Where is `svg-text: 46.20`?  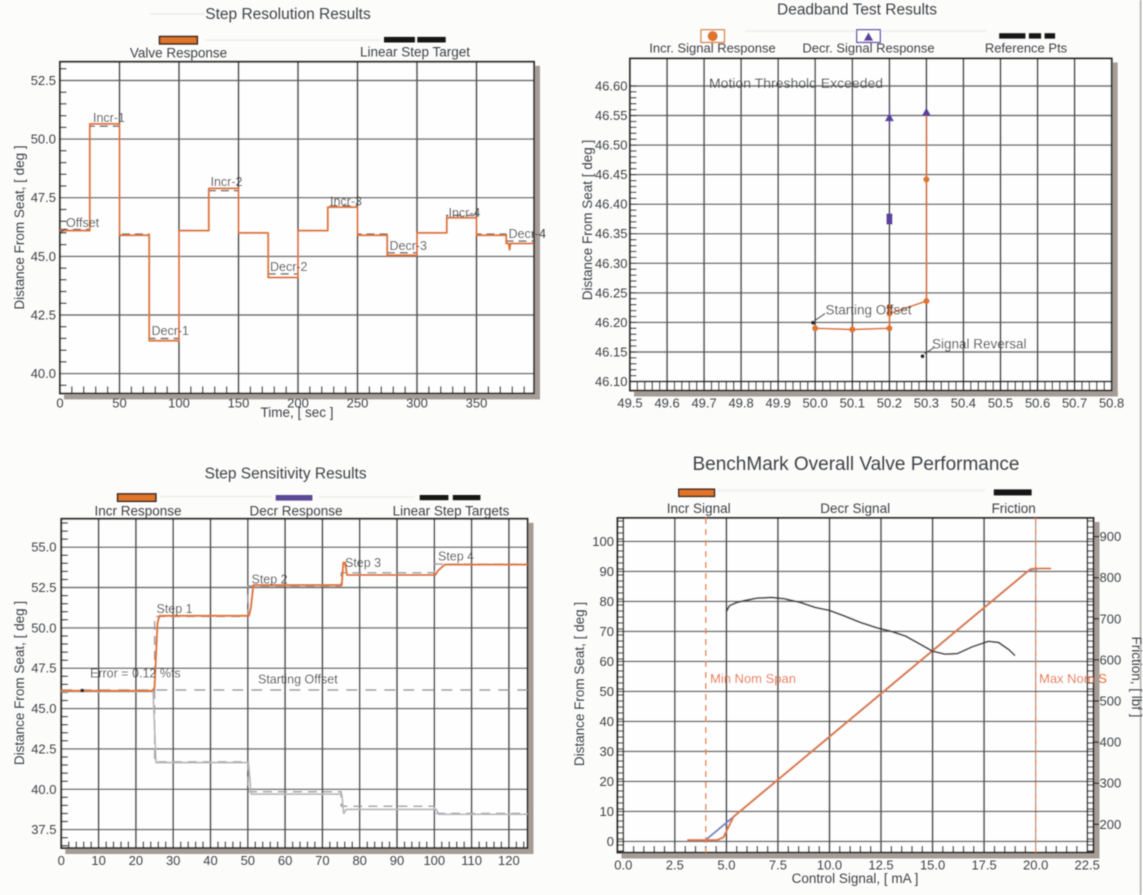 svg-text: 46.20 is located at coordinates (611, 322).